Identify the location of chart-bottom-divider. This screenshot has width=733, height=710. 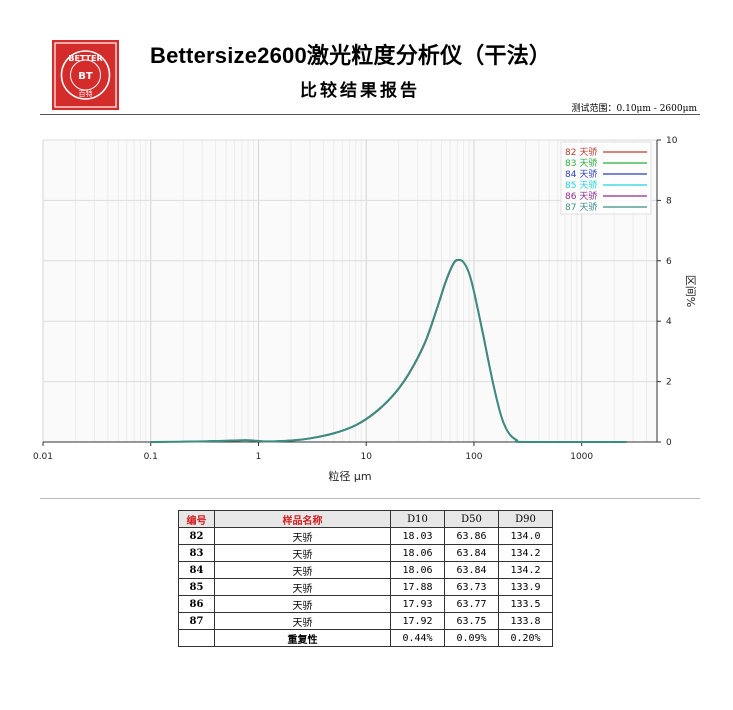
(370, 498).